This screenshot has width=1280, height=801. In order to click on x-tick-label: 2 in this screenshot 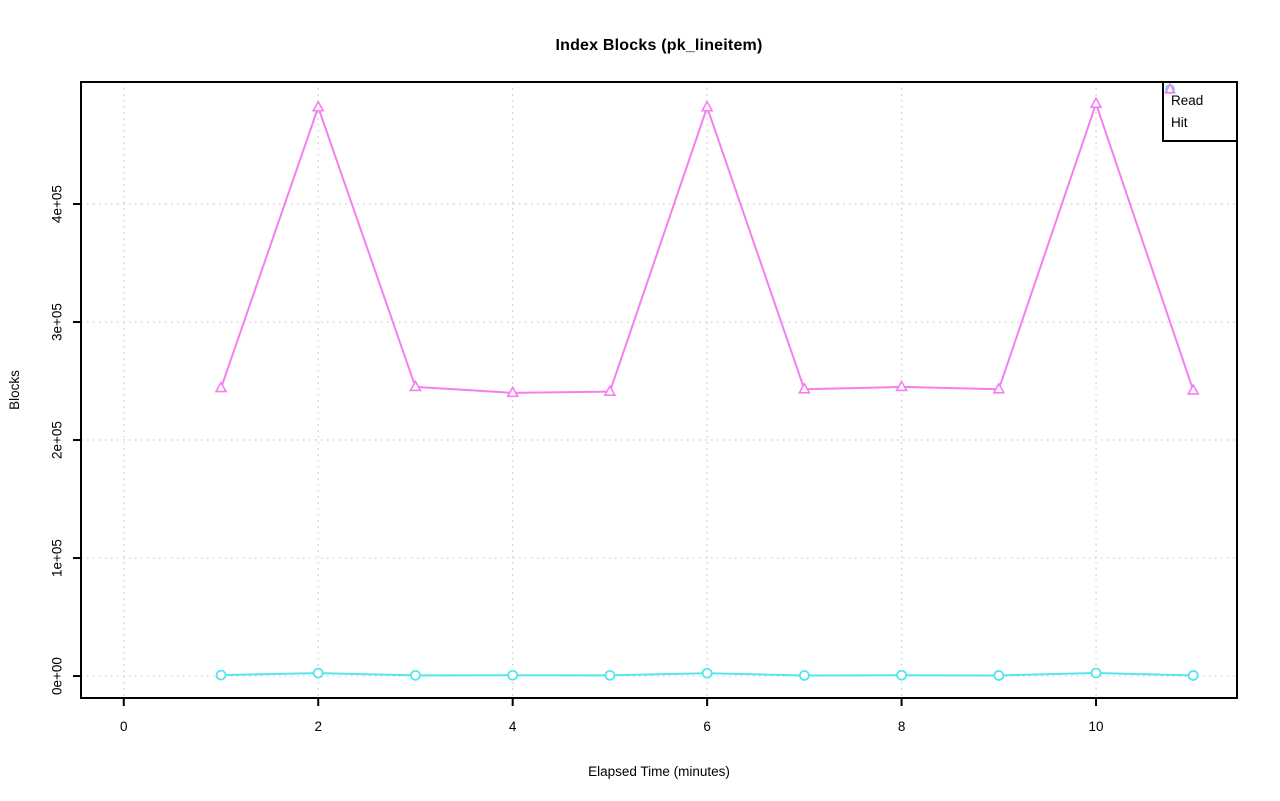, I will do `click(318, 726)`.